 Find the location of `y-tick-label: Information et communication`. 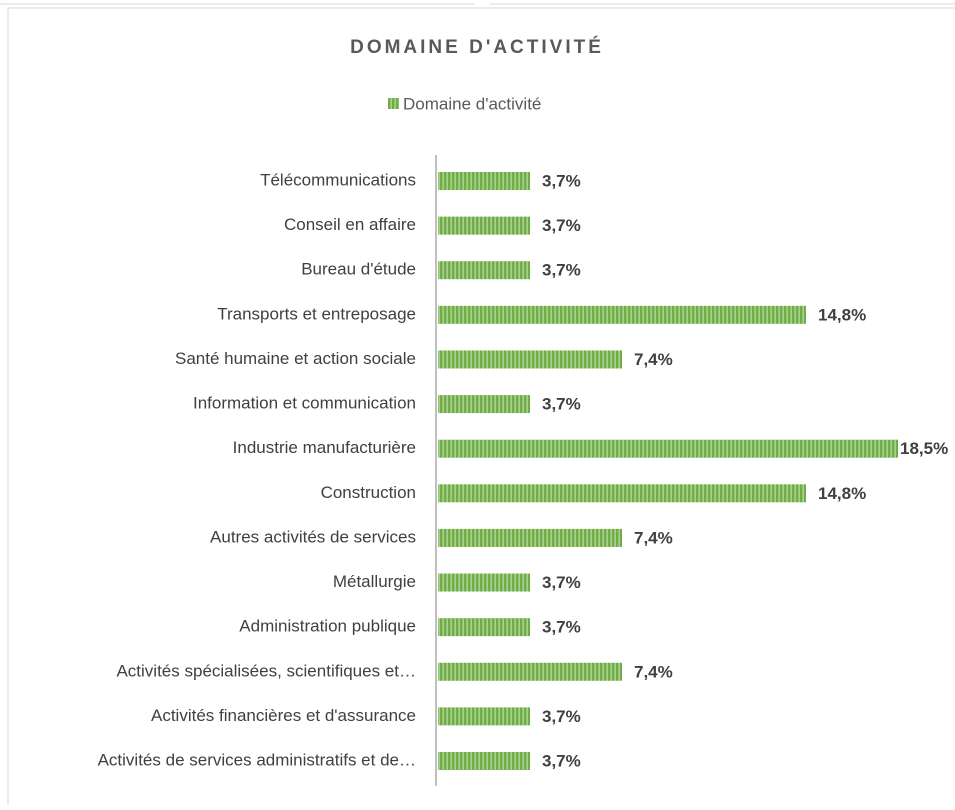

y-tick-label: Information et communication is located at coordinates (304, 403).